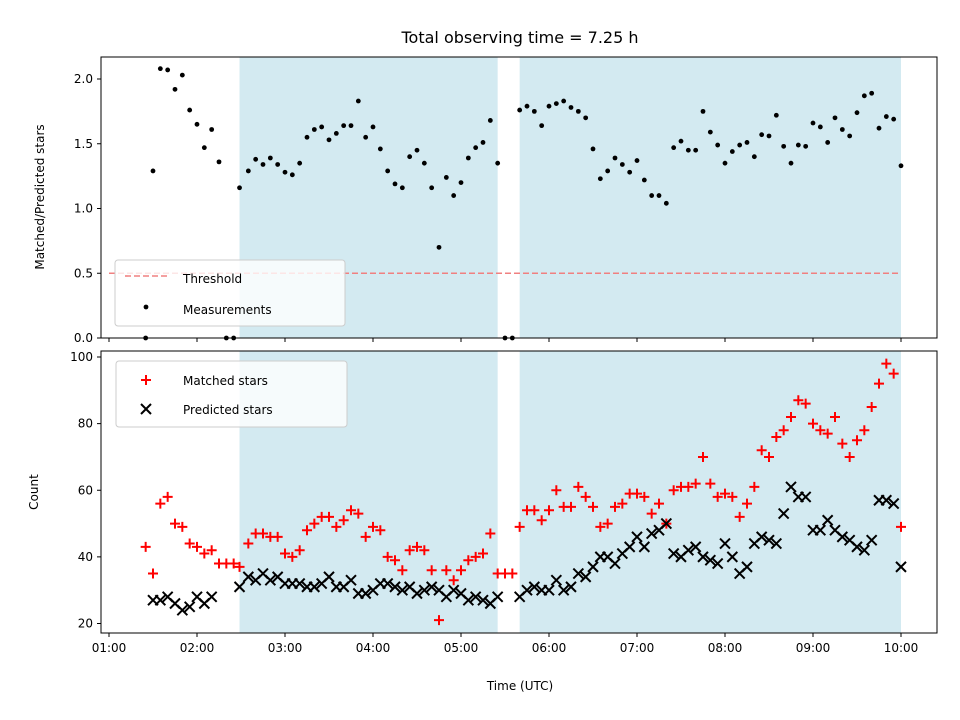  What do you see at coordinates (146, 307) in the screenshot?
I see `legend-measurements-swatch` at bounding box center [146, 307].